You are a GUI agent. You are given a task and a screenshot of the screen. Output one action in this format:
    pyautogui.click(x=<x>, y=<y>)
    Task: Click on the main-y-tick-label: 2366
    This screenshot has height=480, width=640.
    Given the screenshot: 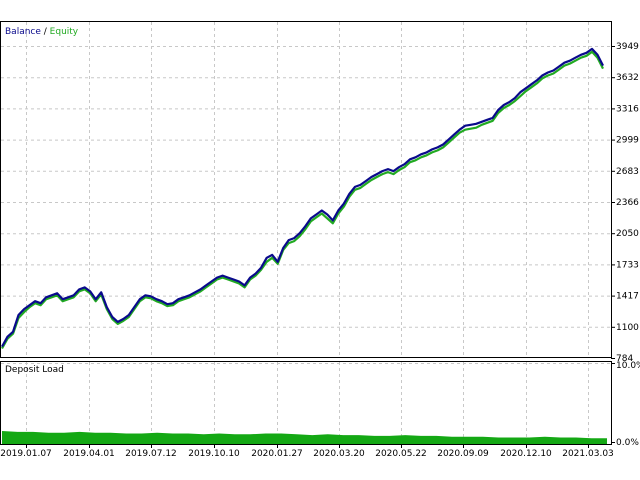 What is the action you would take?
    pyautogui.click(x=627, y=203)
    